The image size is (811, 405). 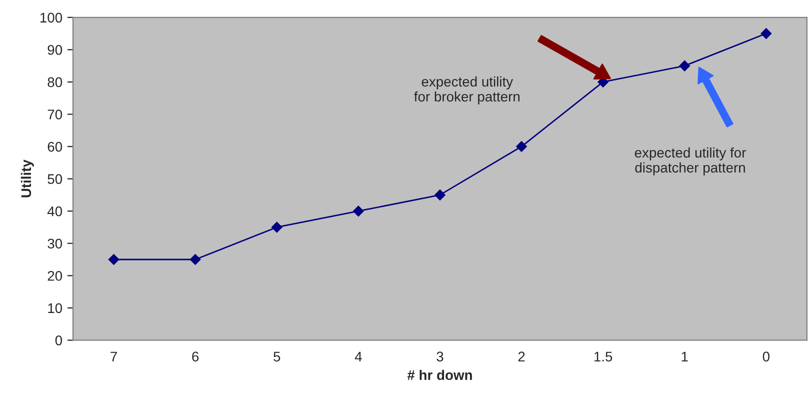 I want to click on x-tick-label: 6, so click(x=195, y=357).